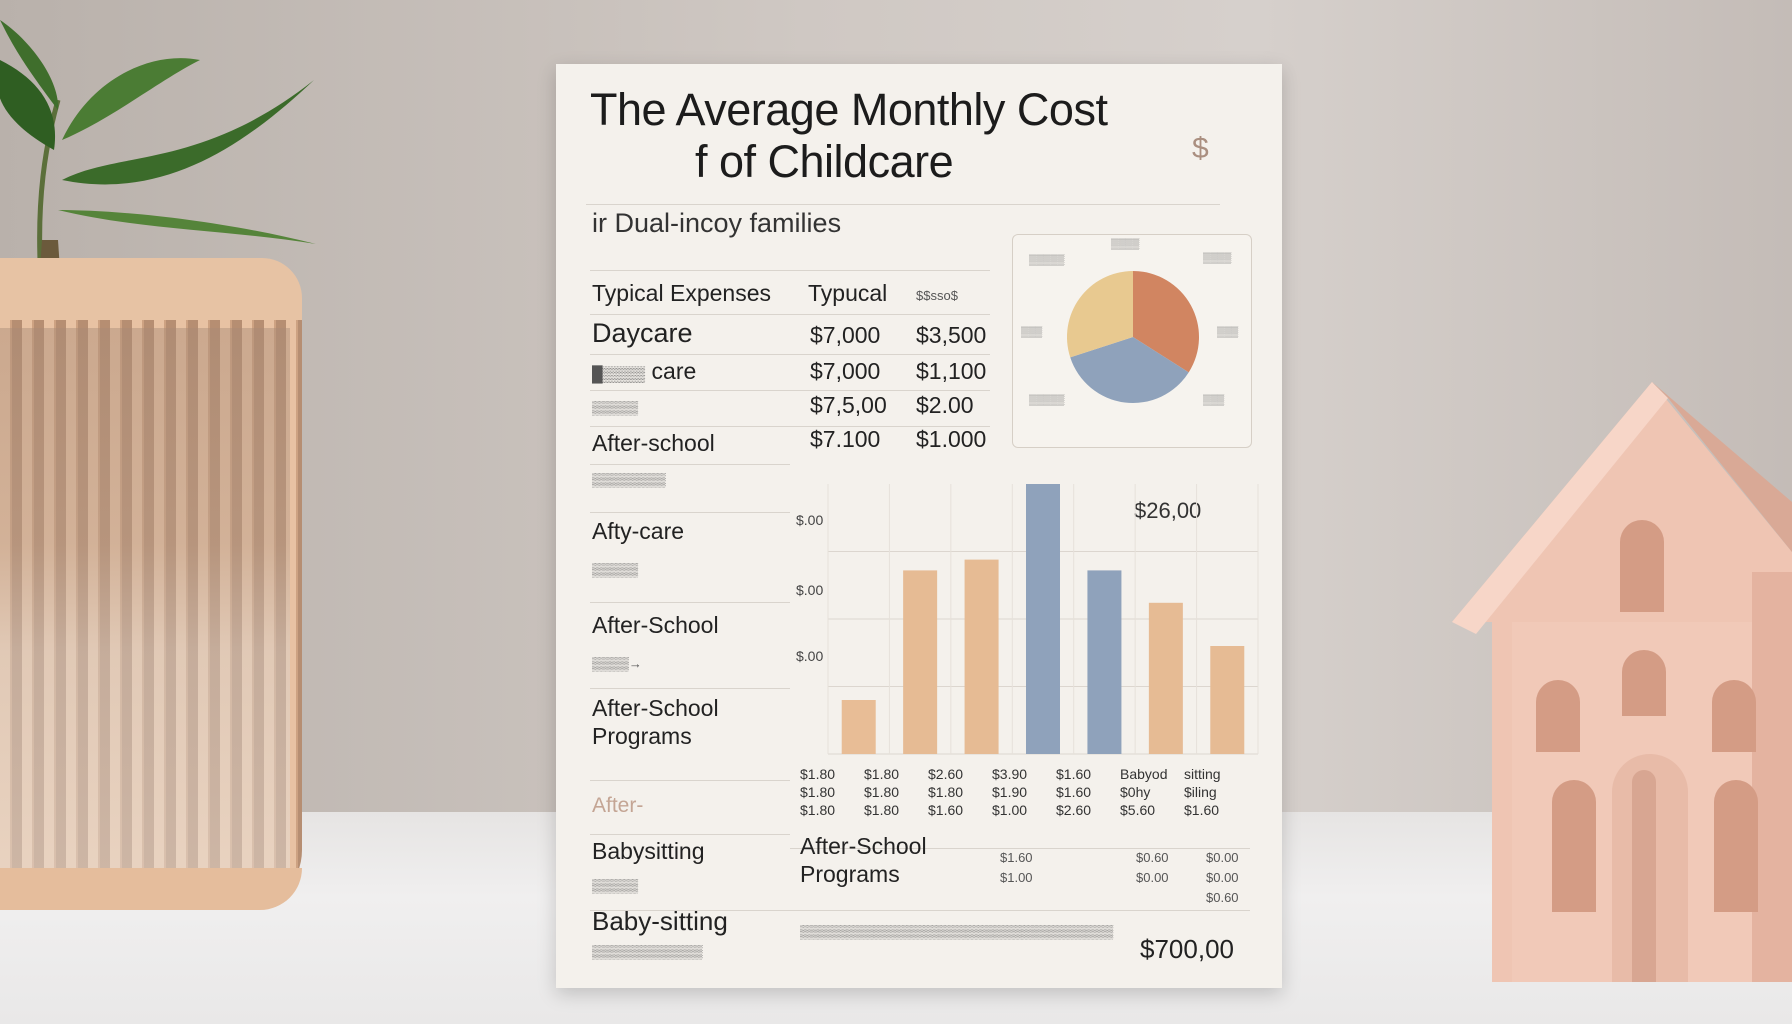 The image size is (1792, 1024). What do you see at coordinates (717, 223) in the screenshot?
I see `poster-subtitle: ir Dual-incoy families` at bounding box center [717, 223].